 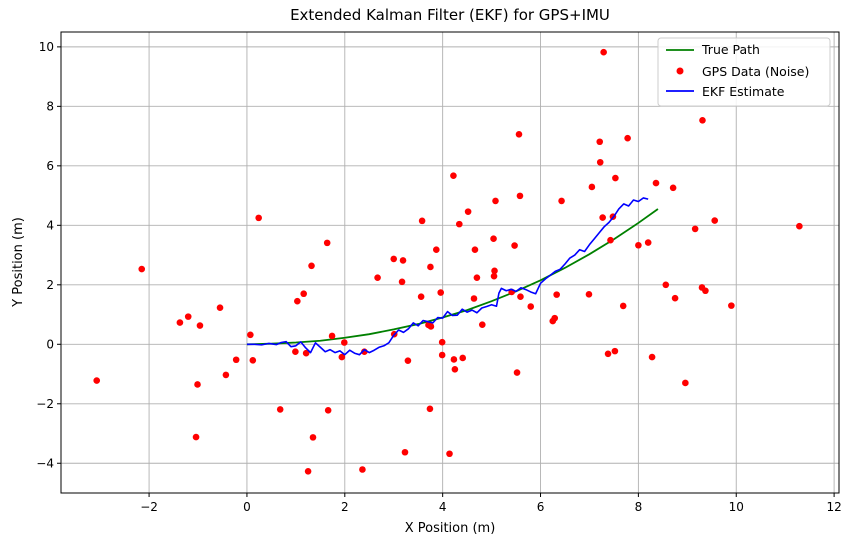 What do you see at coordinates (48, 255) in the screenshot?
I see `y-axis-ticks: −4 −2 0 2 4 6 8 10` at bounding box center [48, 255].